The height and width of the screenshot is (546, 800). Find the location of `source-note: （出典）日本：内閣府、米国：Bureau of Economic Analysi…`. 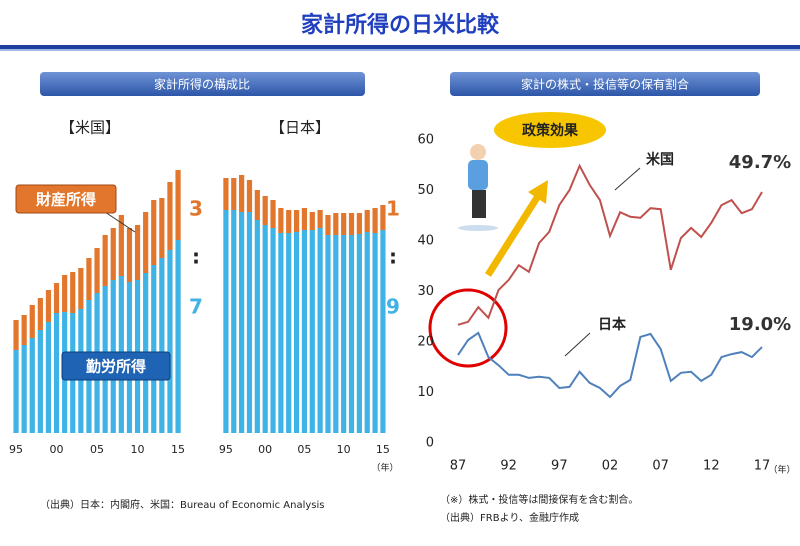

source-note: （出典）日本：内閣府、米国：Bureau of Economic Analysi… is located at coordinates (182, 504).